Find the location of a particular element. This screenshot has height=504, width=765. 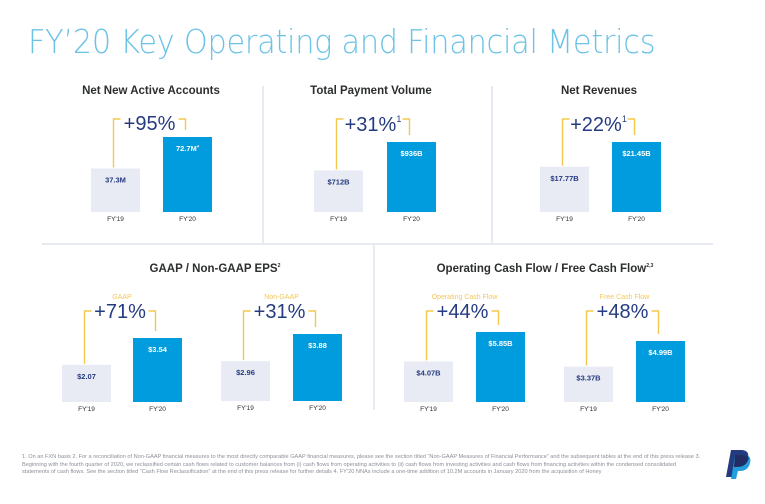

bar-value-label: $5.85B is located at coordinates (500, 343).